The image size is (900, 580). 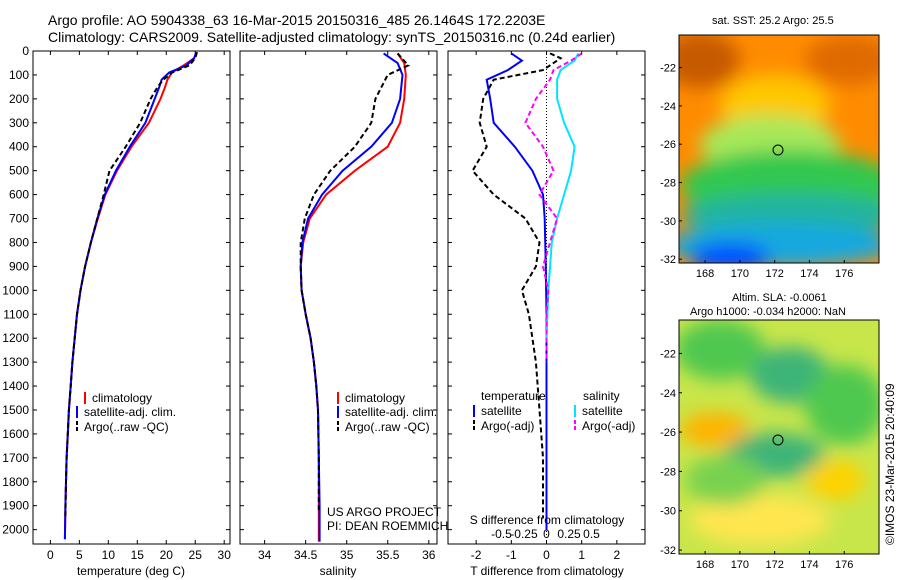 What do you see at coordinates (347, 555) in the screenshot?
I see `x-tick-label: 35` at bounding box center [347, 555].